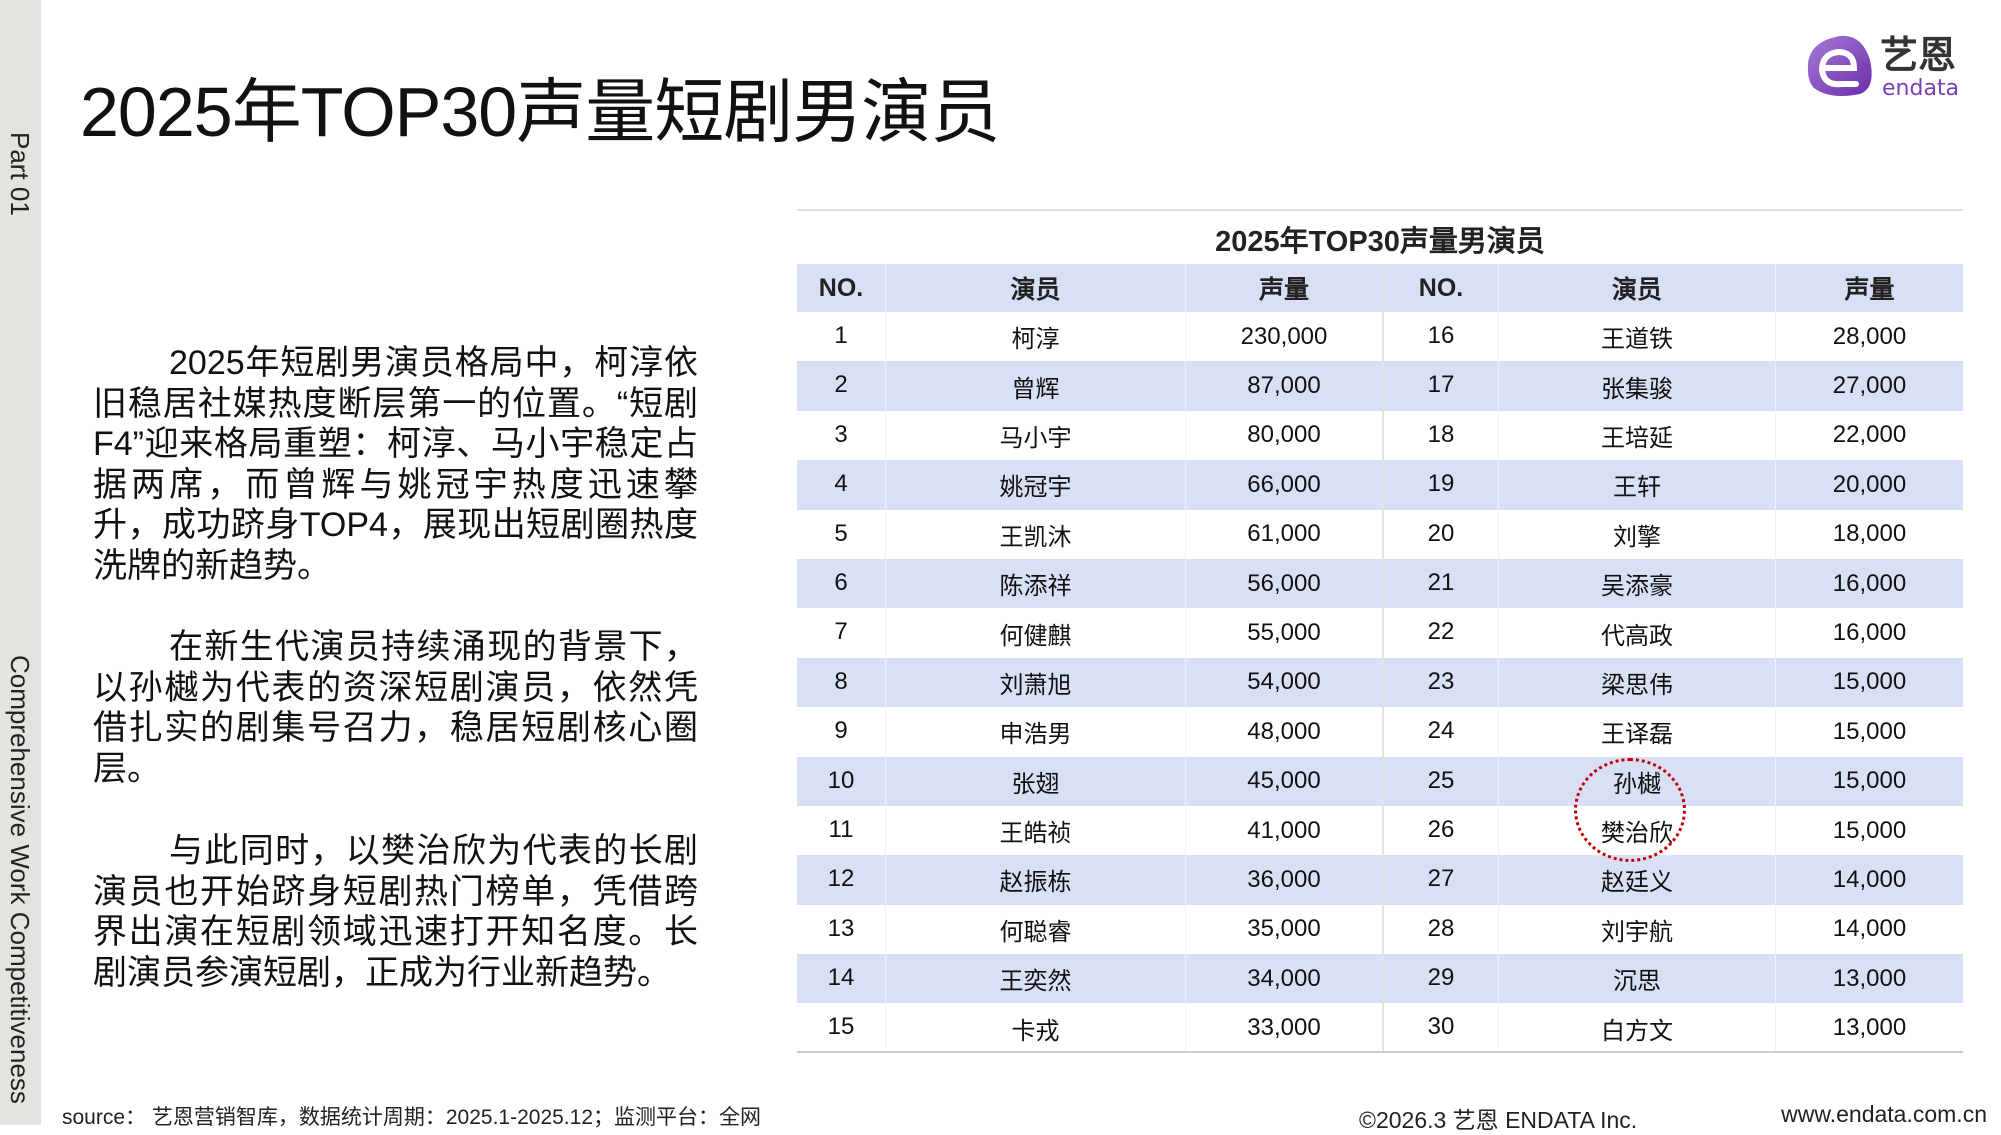 This screenshot has height=1135, width=2001. Describe the element at coordinates (1440, 732) in the screenshot. I see `rank-cell: 24` at that location.